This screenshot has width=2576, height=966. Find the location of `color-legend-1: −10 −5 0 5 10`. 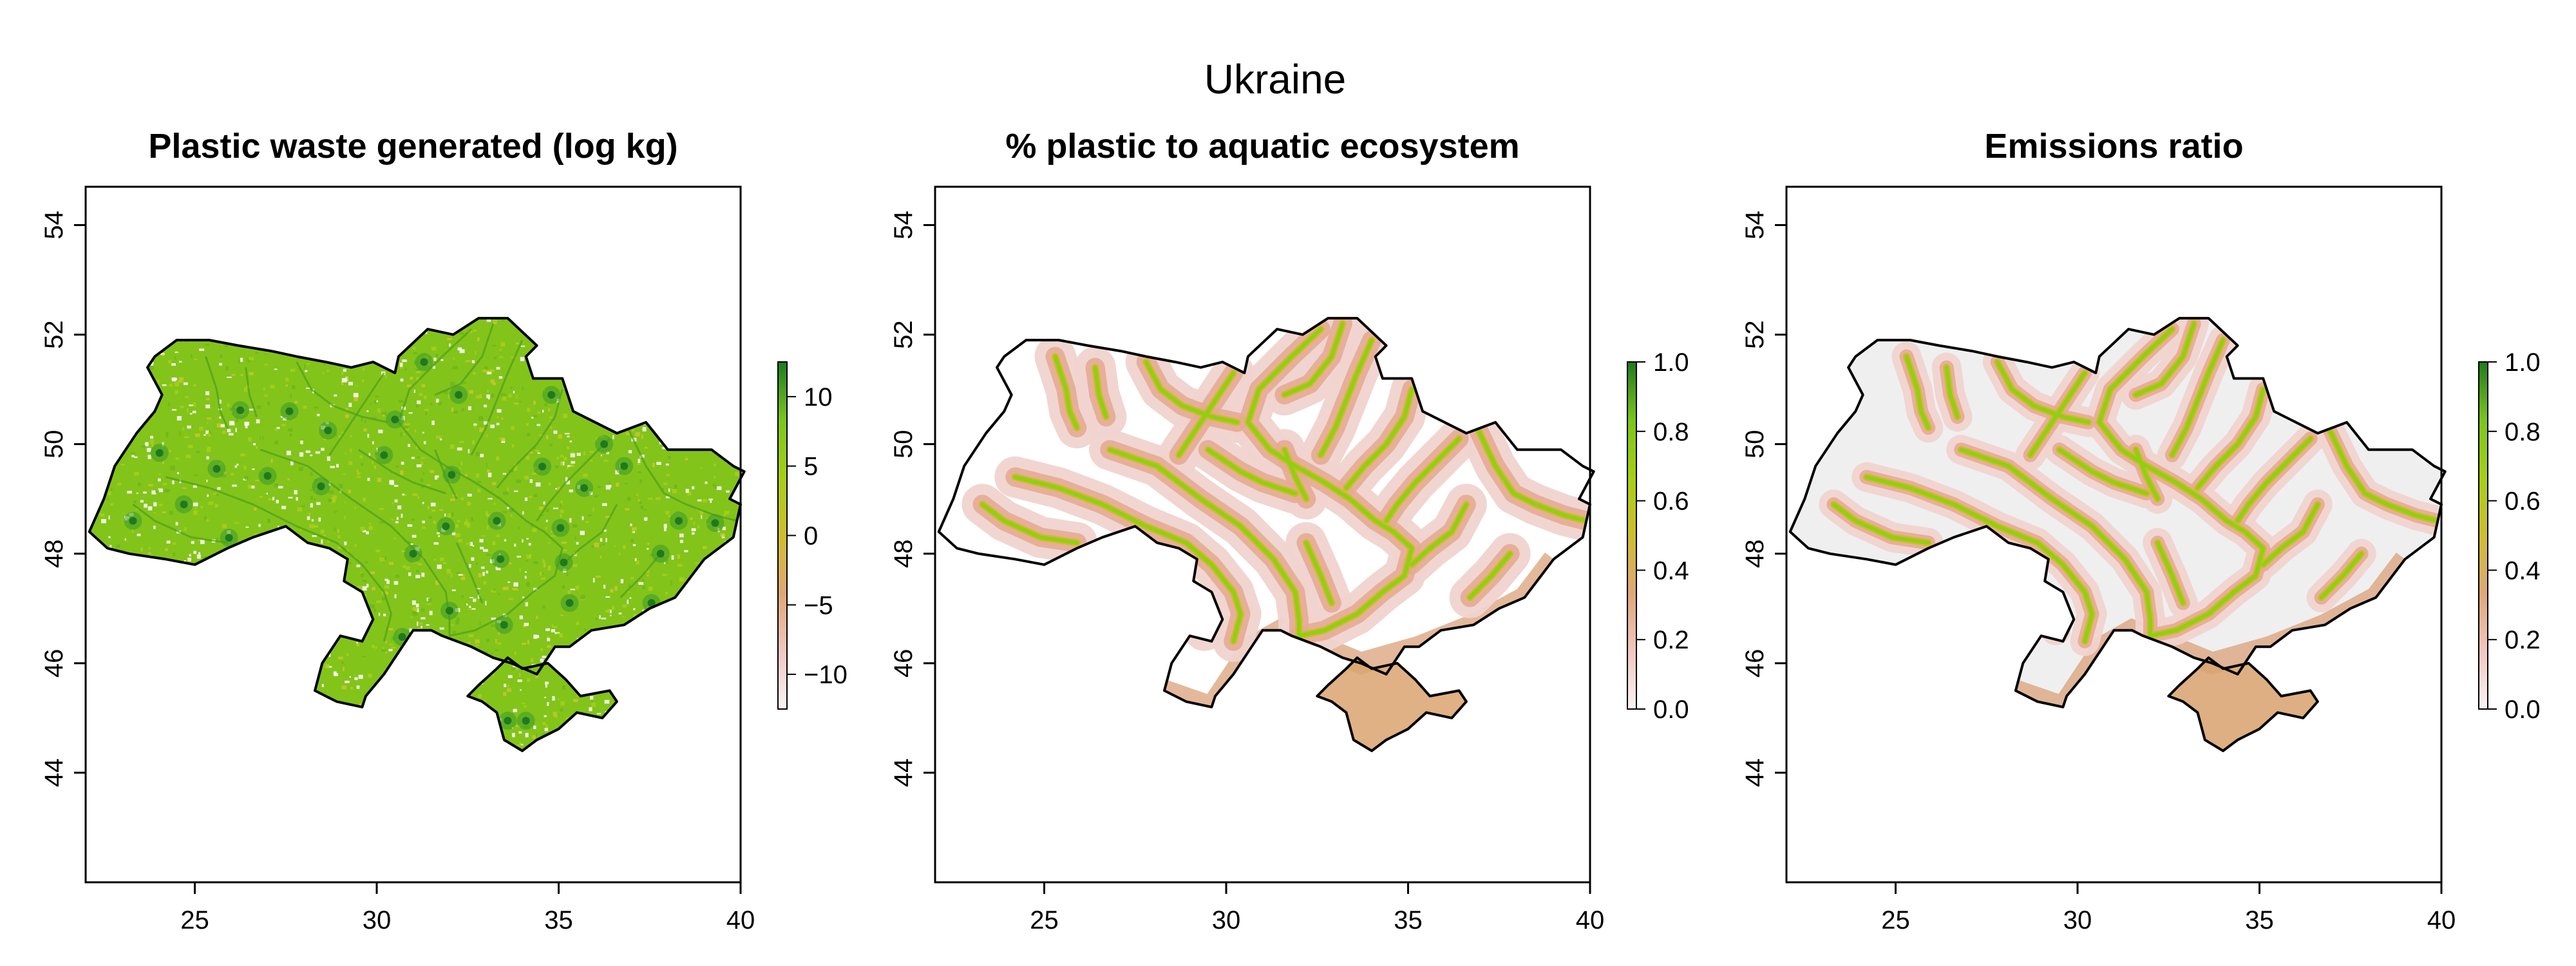

color-legend-1: −10 −5 0 5 10 is located at coordinates (813, 535).